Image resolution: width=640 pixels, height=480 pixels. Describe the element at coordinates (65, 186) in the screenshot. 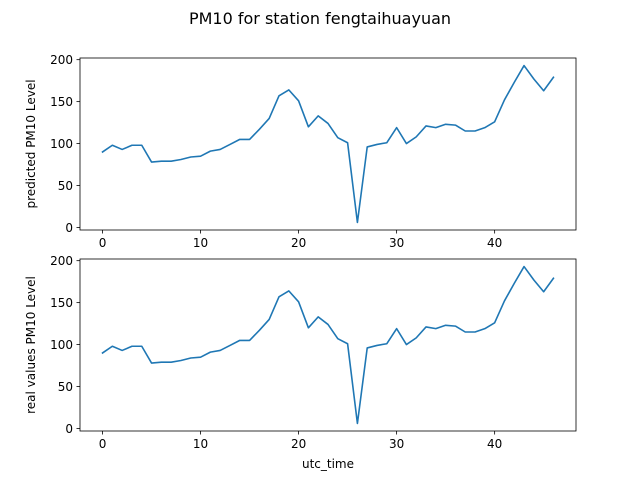

I see `predicted-y-tick-label: 50` at that location.